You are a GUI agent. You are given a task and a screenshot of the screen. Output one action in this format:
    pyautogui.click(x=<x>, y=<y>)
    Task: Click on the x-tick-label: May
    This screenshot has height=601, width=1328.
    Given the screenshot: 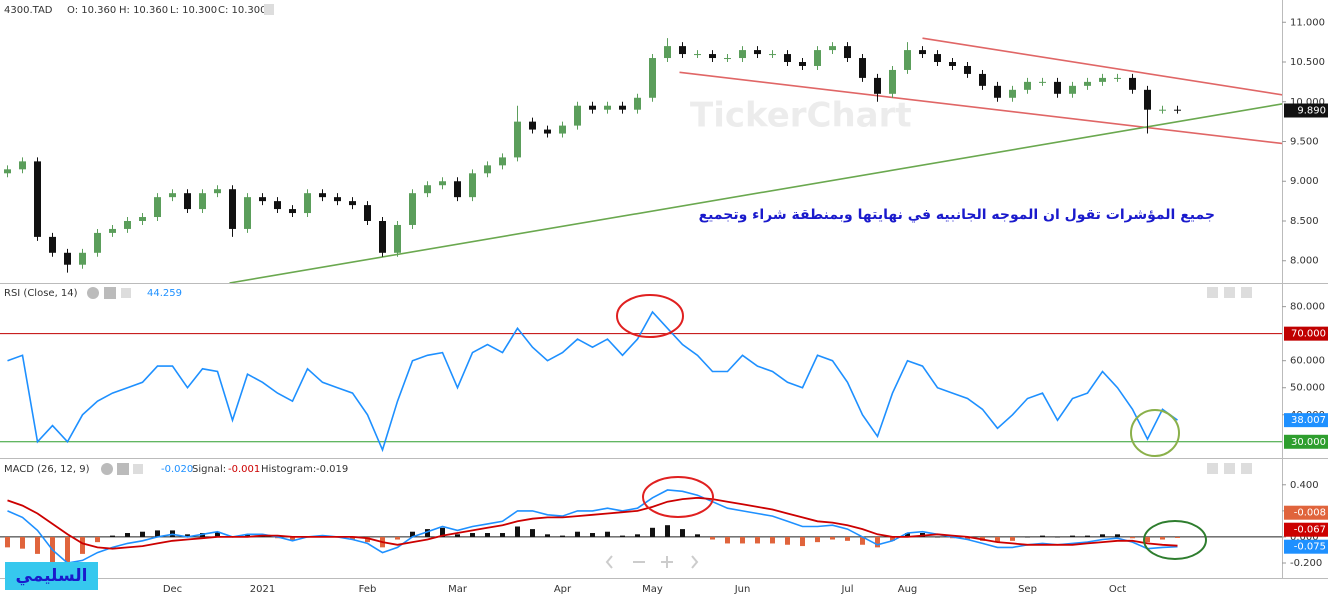 What is the action you would take?
    pyautogui.click(x=652, y=589)
    